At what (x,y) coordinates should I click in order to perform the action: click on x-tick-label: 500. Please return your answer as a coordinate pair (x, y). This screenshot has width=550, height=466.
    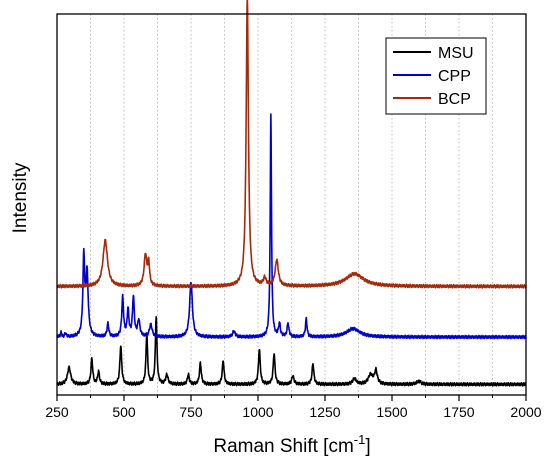
    Looking at the image, I should click on (124, 412).